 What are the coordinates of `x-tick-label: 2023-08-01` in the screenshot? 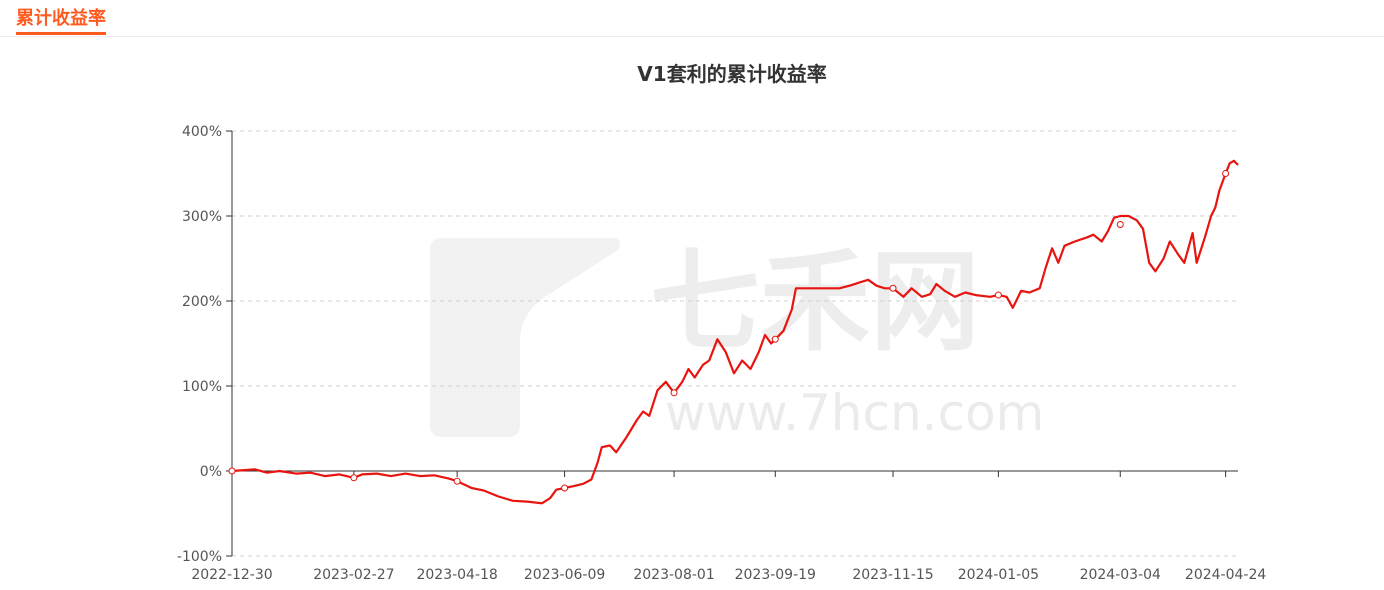 It's located at (673, 575).